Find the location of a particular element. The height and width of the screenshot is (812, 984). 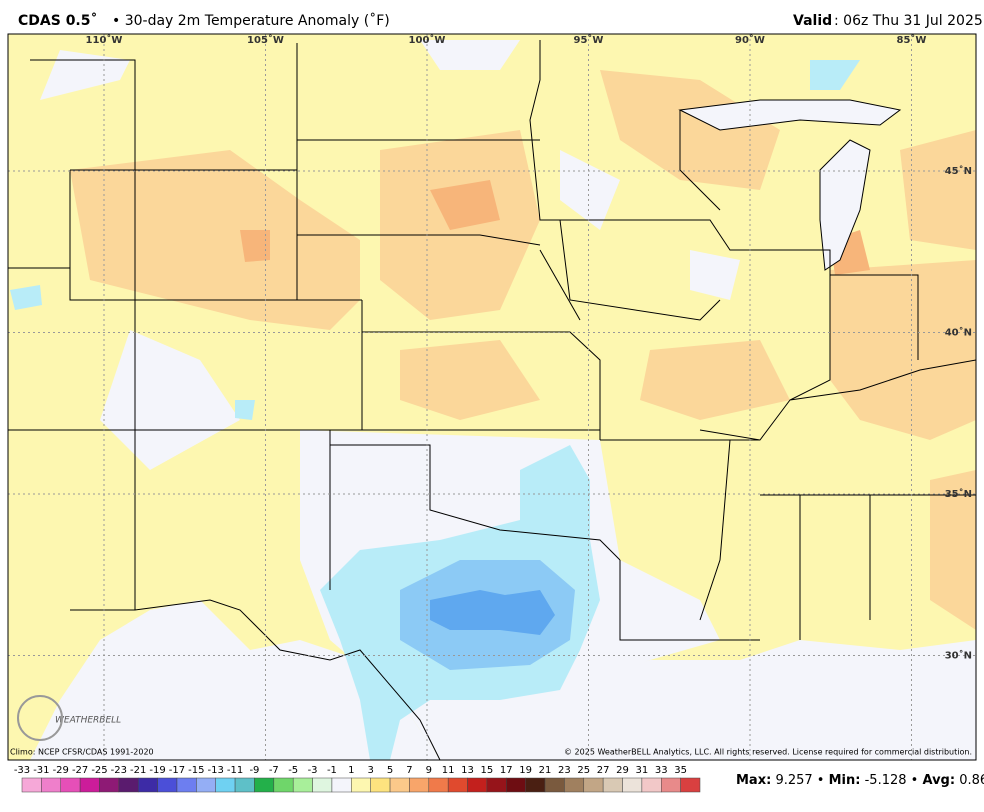

lon-label: 85˚W is located at coordinates (912, 40).